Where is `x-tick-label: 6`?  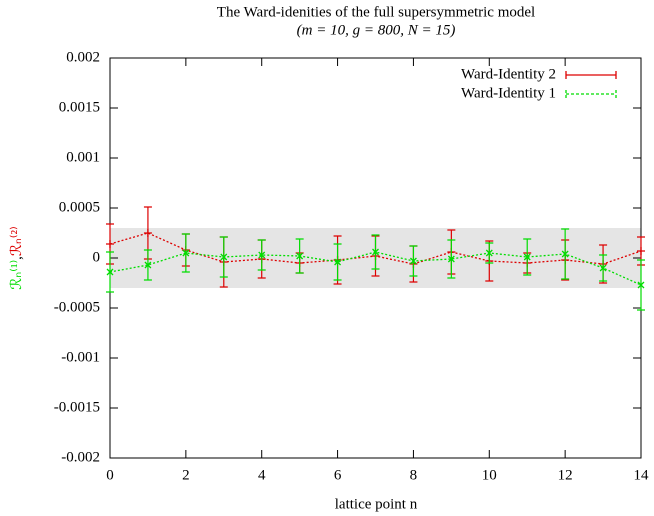 x-tick-label: 6 is located at coordinates (338, 475).